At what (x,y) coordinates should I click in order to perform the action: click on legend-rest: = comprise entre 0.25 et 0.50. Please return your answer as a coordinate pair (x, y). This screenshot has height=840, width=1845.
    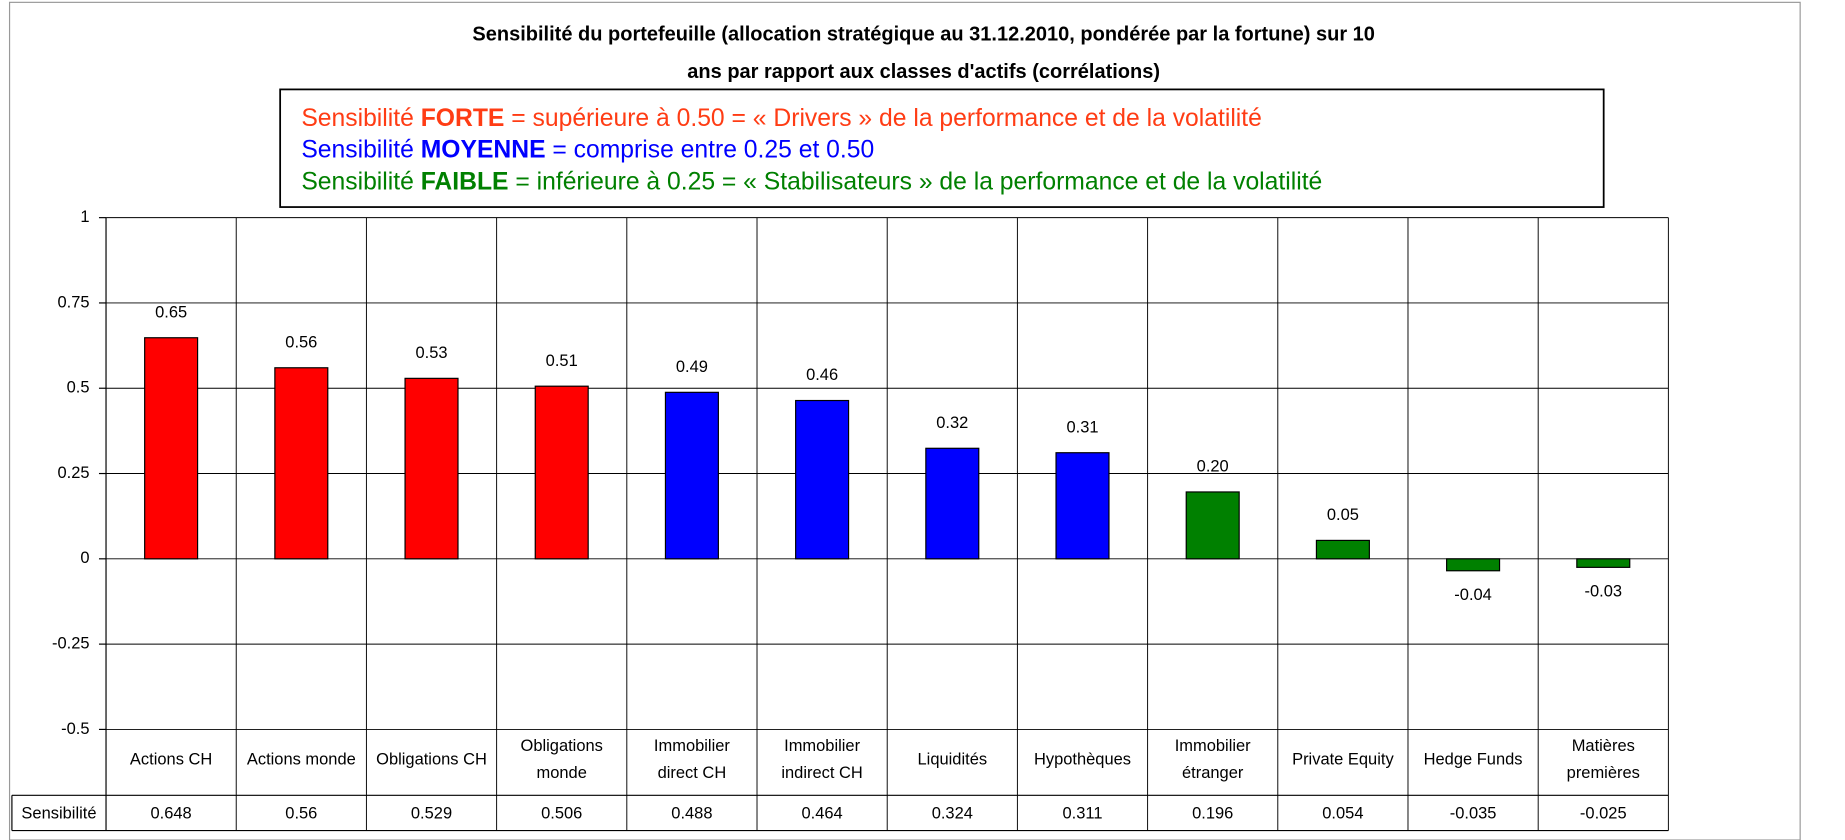
    Looking at the image, I should click on (710, 149).